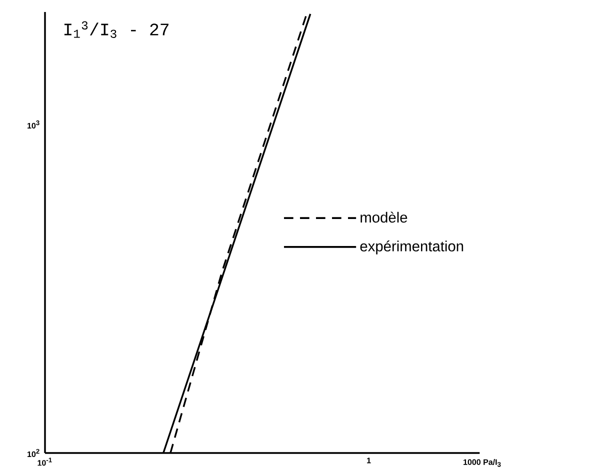 The height and width of the screenshot is (469, 594). What do you see at coordinates (369, 461) in the screenshot?
I see `x-tick-label: 1` at bounding box center [369, 461].